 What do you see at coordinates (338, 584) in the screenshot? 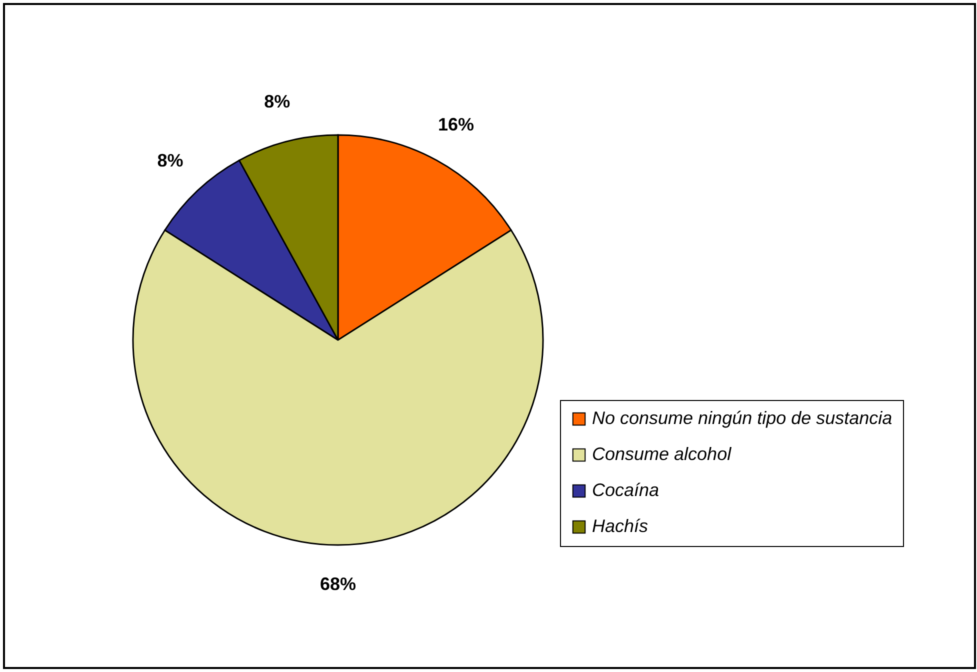
I see `data-label: 68%` at bounding box center [338, 584].